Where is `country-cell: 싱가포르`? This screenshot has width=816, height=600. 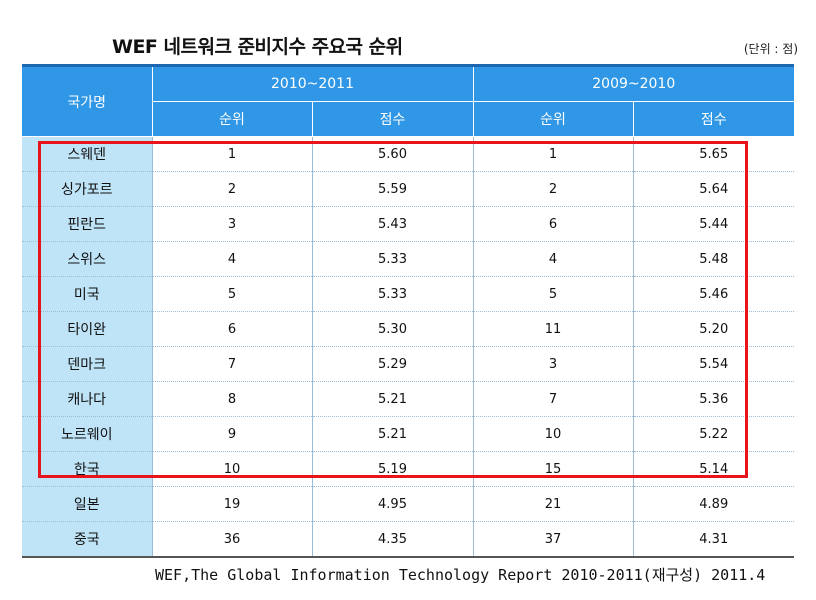
country-cell: 싱가포르 is located at coordinates (87, 189).